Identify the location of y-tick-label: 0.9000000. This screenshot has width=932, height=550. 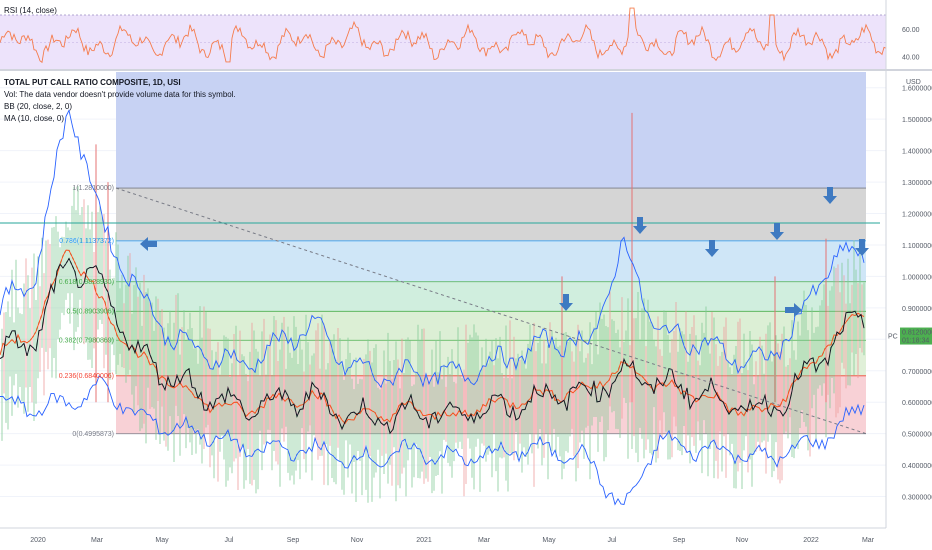
(917, 309).